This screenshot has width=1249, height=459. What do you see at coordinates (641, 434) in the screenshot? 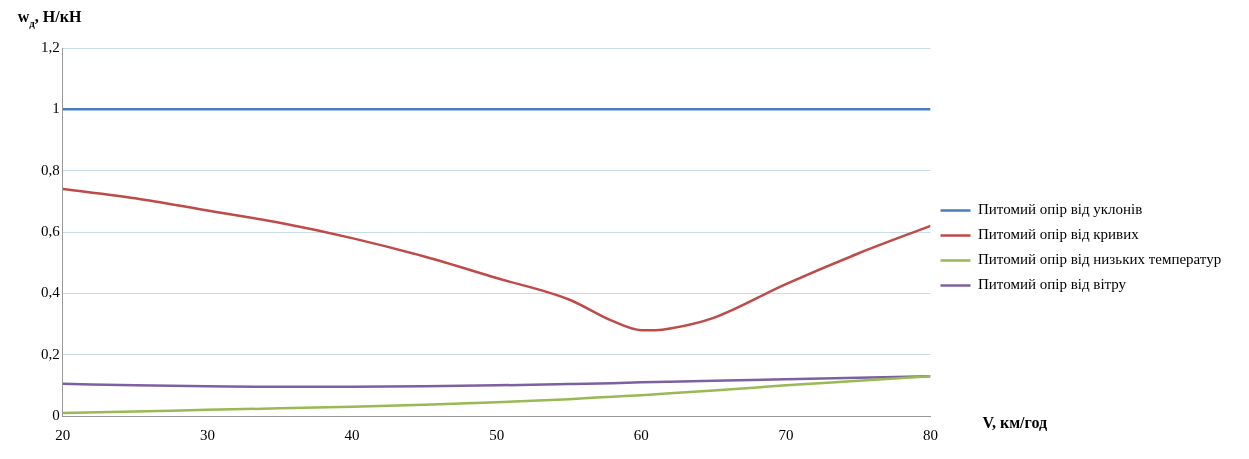
I see `x-tick-label: 60` at bounding box center [641, 434].